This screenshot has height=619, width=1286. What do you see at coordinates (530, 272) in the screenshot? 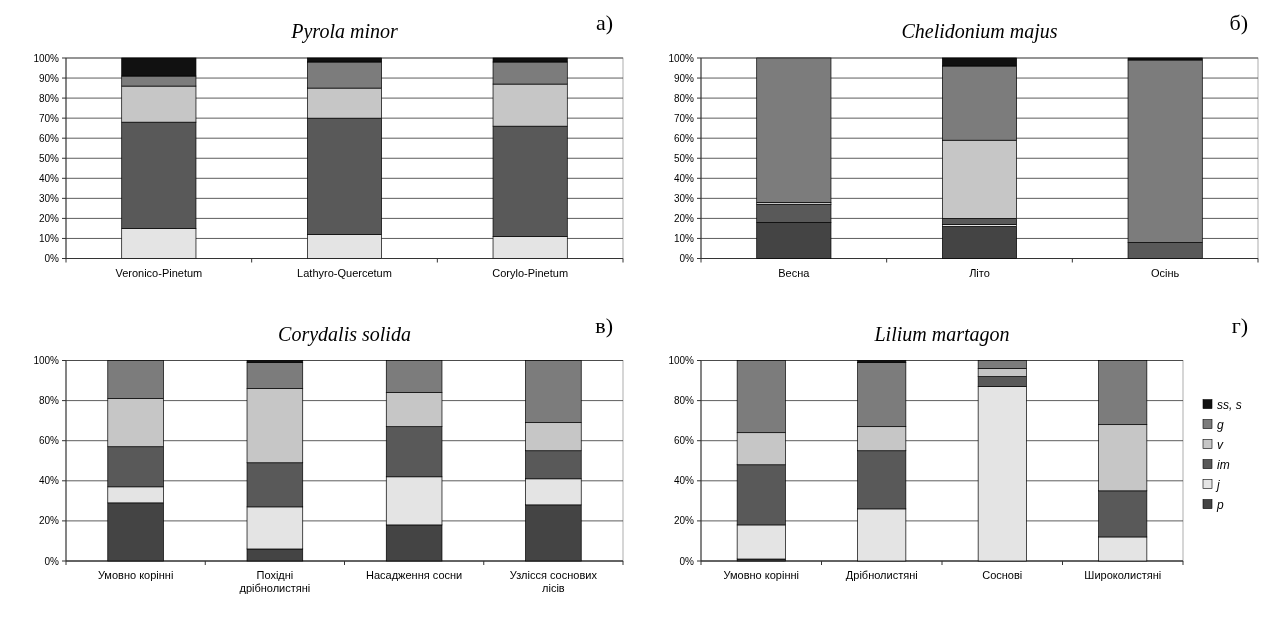
I see `x-tick-label: Corylo-Pinetum` at bounding box center [530, 272].